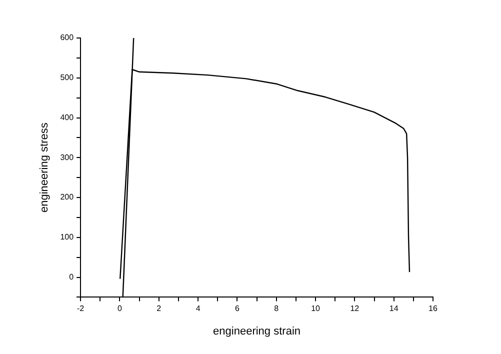 The image size is (501, 354). I want to click on x-tick-label: 8, so click(277, 309).